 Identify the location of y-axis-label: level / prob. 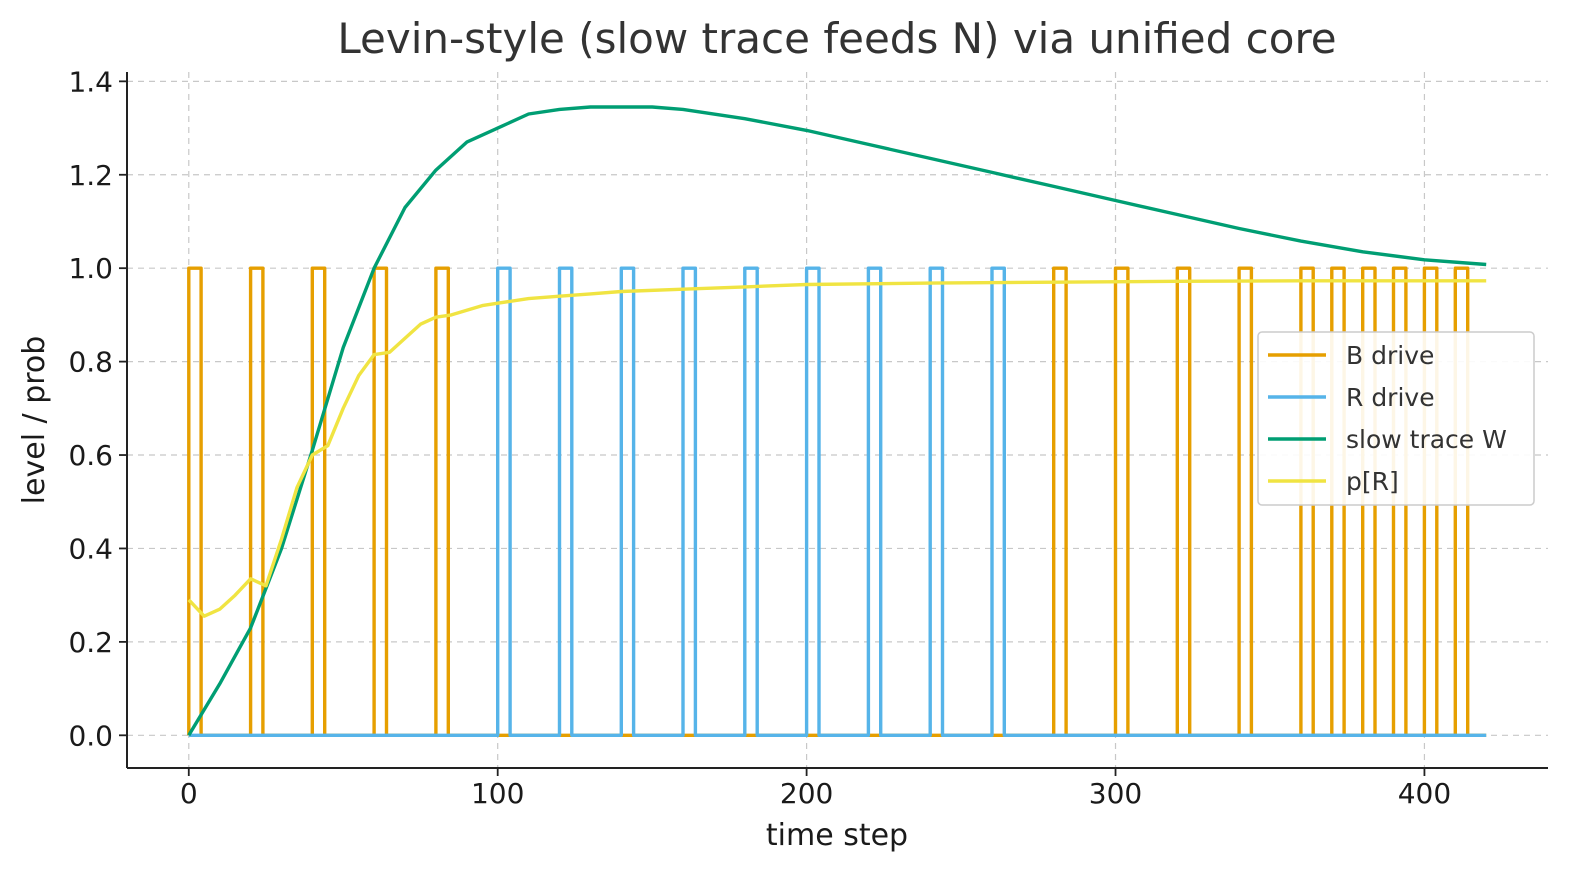
(34, 420).